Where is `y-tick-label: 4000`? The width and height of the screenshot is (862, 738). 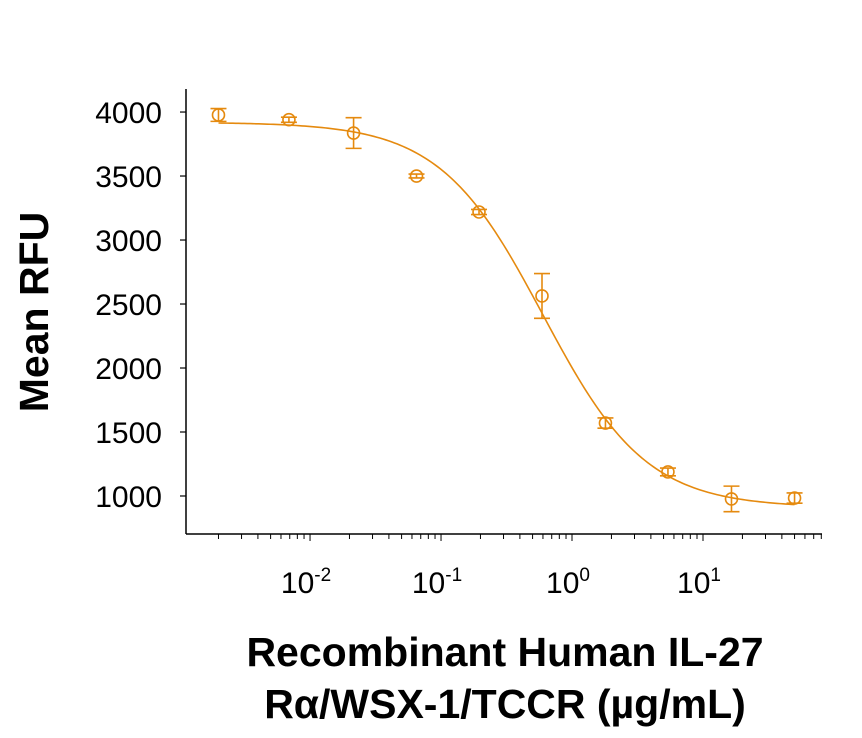 y-tick-label: 4000 is located at coordinates (128, 113).